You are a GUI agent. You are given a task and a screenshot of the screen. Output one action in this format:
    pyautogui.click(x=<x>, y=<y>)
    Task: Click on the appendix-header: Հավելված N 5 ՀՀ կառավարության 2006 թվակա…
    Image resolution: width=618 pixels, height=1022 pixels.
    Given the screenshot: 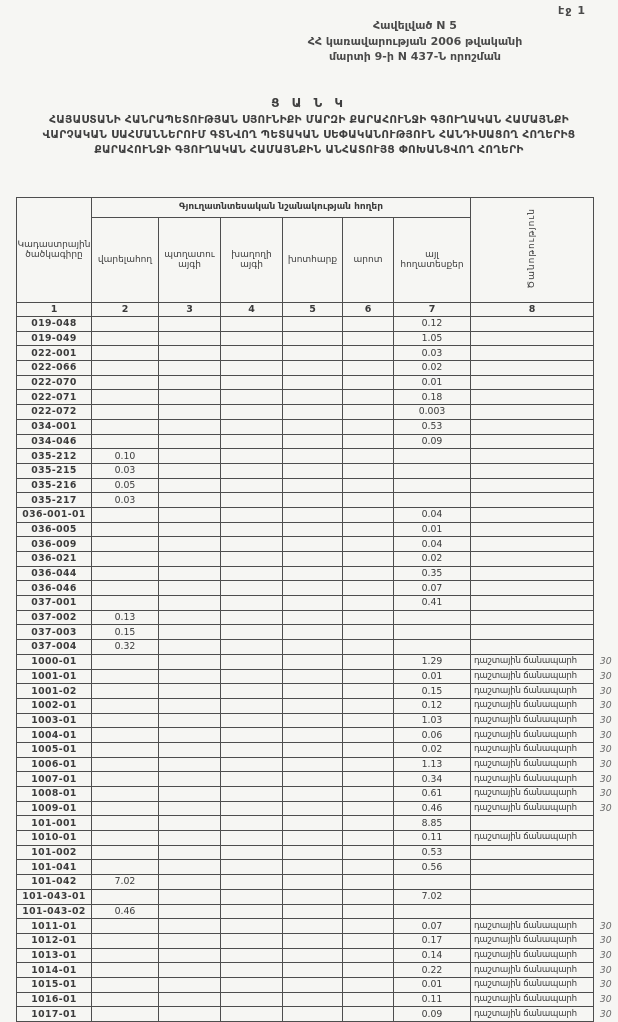 What is the action you would take?
    pyautogui.click(x=415, y=41)
    